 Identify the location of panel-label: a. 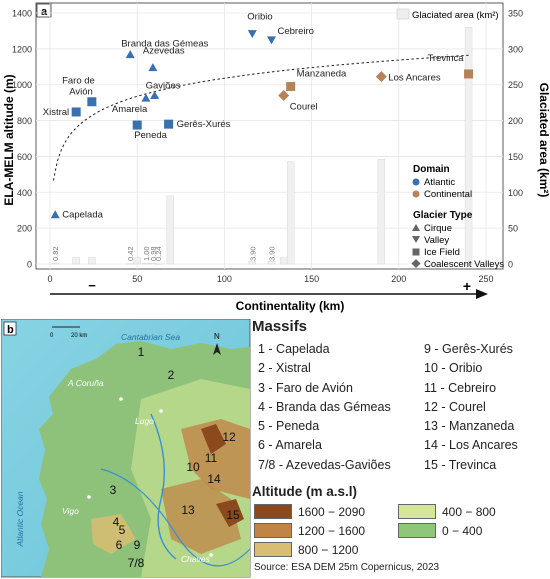
(44, 12).